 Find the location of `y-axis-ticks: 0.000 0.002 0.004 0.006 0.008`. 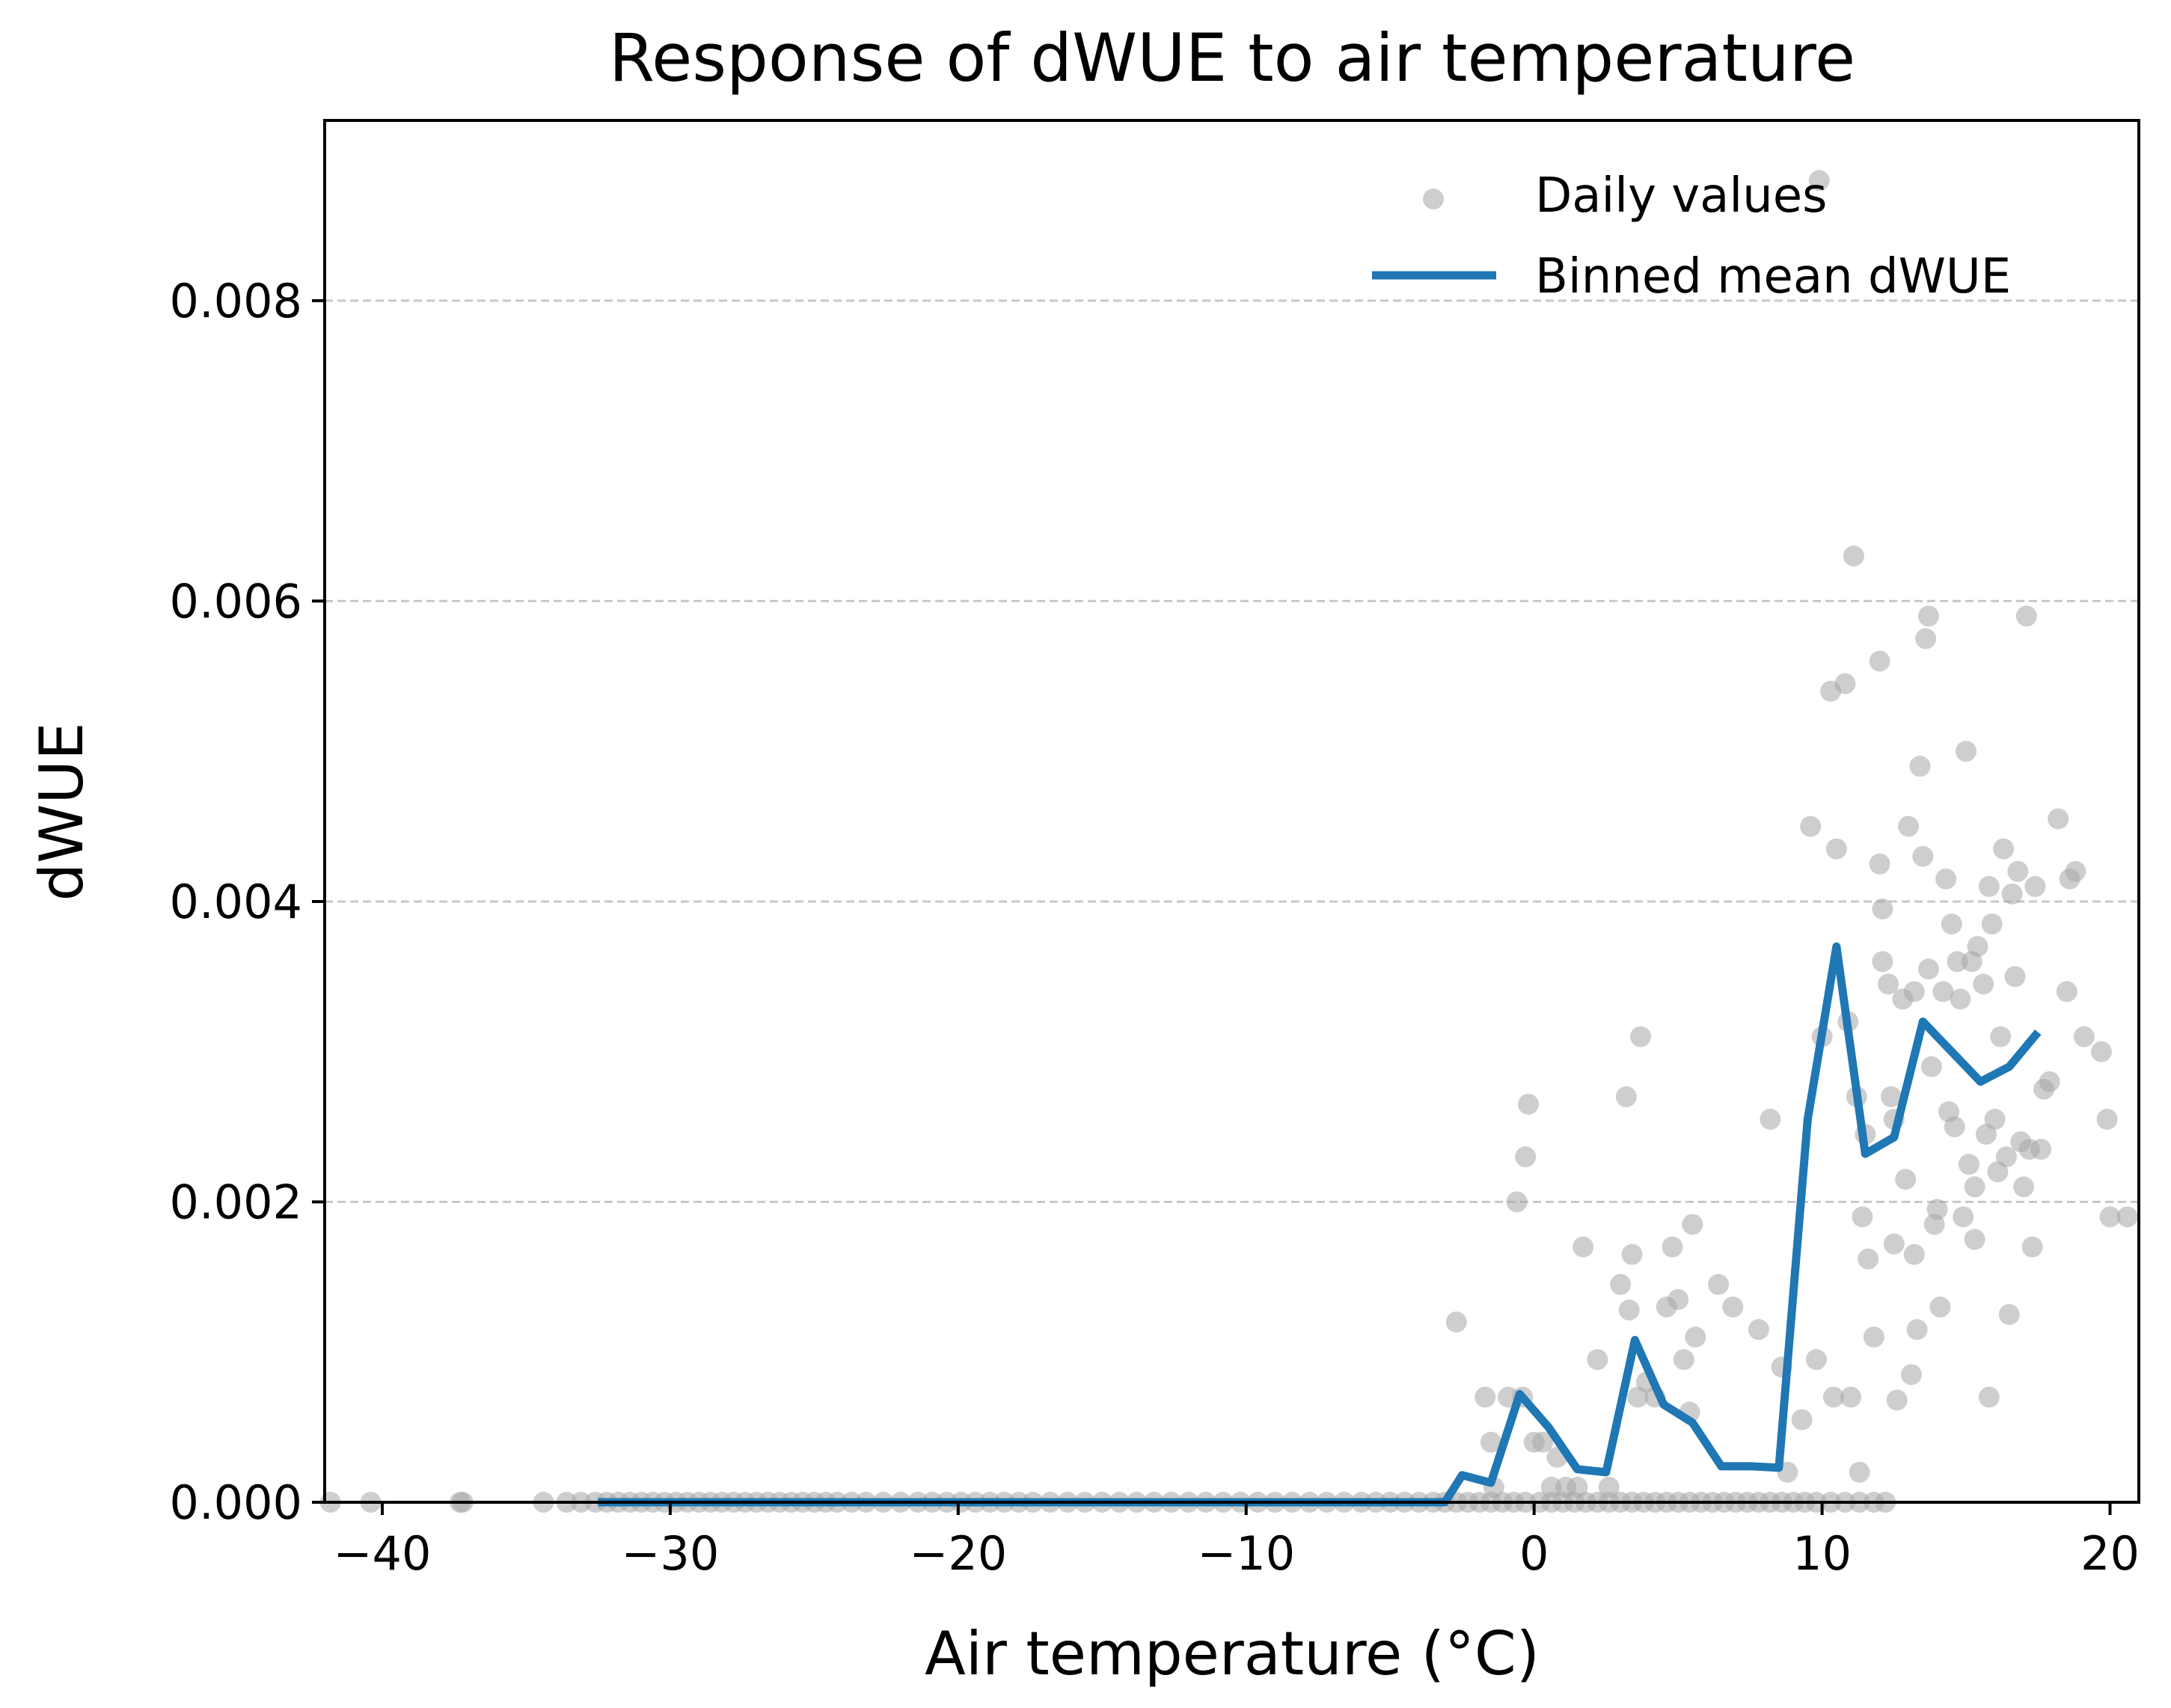

y-axis-ticks: 0.000 0.002 0.004 0.006 0.008 is located at coordinates (248, 902).